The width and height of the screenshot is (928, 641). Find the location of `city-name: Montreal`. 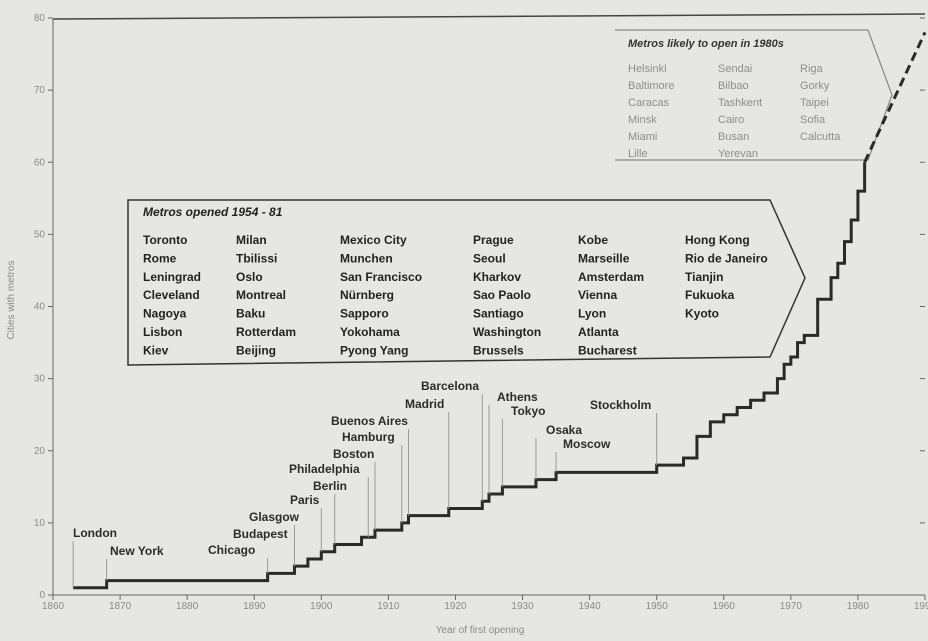

city-name: Montreal is located at coordinates (261, 295).